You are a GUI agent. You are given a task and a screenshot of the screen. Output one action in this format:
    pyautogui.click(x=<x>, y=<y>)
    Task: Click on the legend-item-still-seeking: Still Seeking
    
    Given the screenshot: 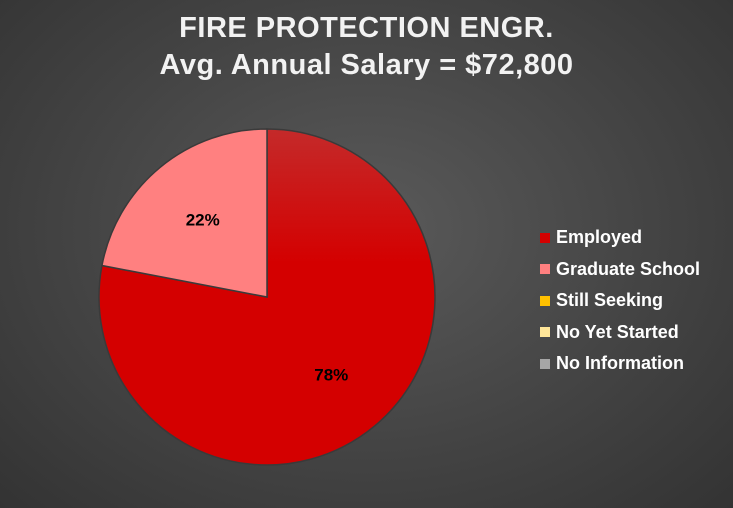 What is the action you would take?
    pyautogui.click(x=620, y=301)
    